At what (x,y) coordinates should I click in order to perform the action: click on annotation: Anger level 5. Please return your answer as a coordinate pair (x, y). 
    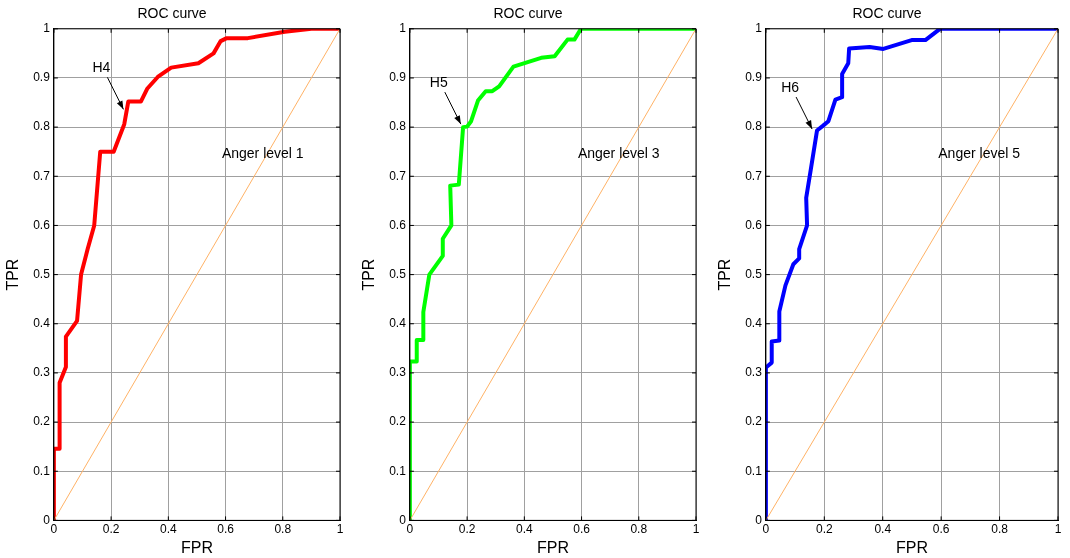
    Looking at the image, I should click on (979, 153).